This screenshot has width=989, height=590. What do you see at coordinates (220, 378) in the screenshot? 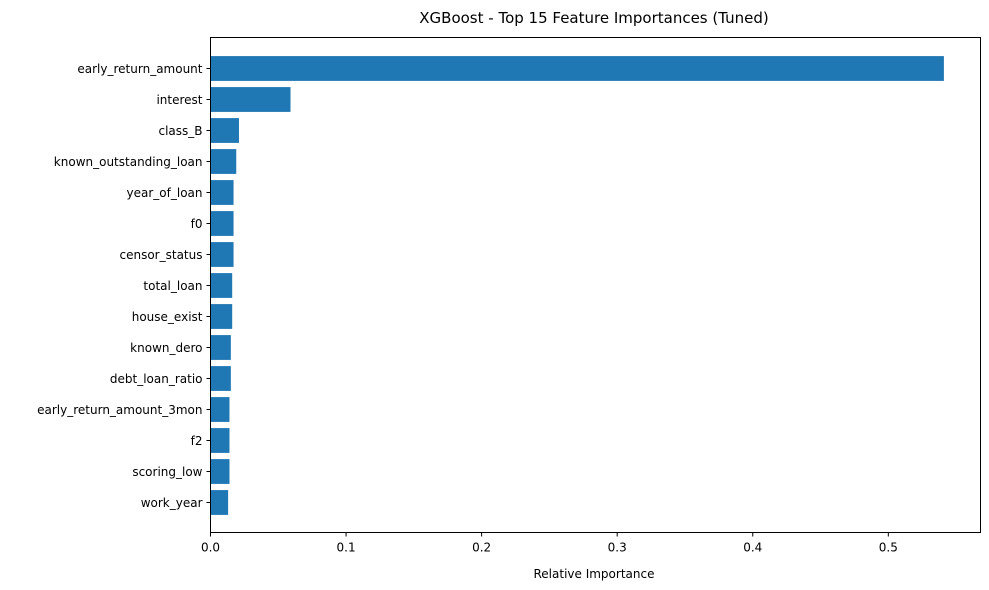
I see `bar-debt_loan_ratio` at bounding box center [220, 378].